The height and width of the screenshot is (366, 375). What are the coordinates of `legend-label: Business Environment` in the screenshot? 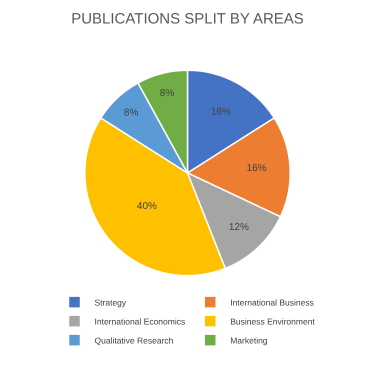 It's located at (273, 321).